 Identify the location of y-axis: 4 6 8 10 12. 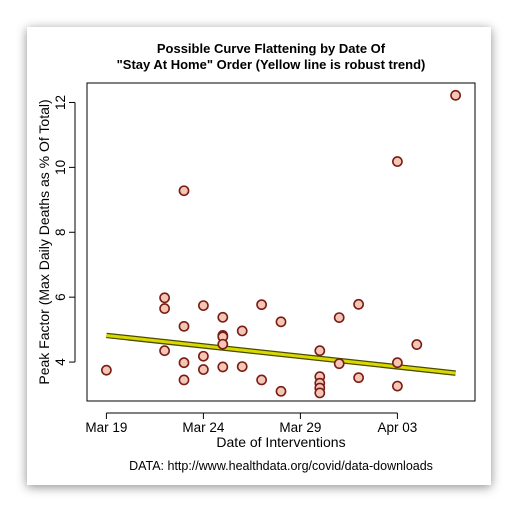
(64, 230).